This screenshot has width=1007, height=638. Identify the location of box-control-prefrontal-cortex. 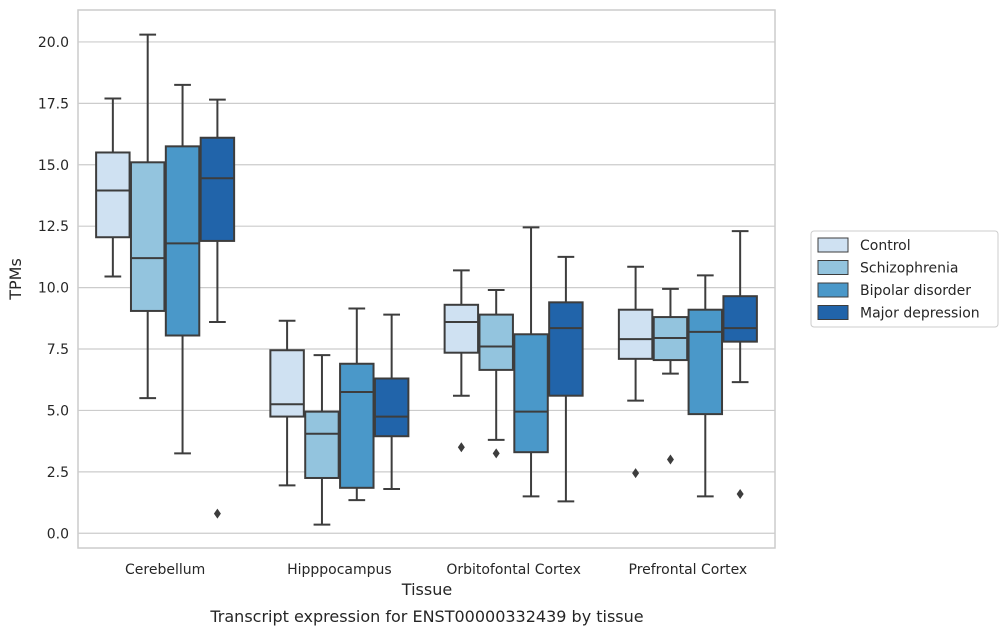
(635, 372).